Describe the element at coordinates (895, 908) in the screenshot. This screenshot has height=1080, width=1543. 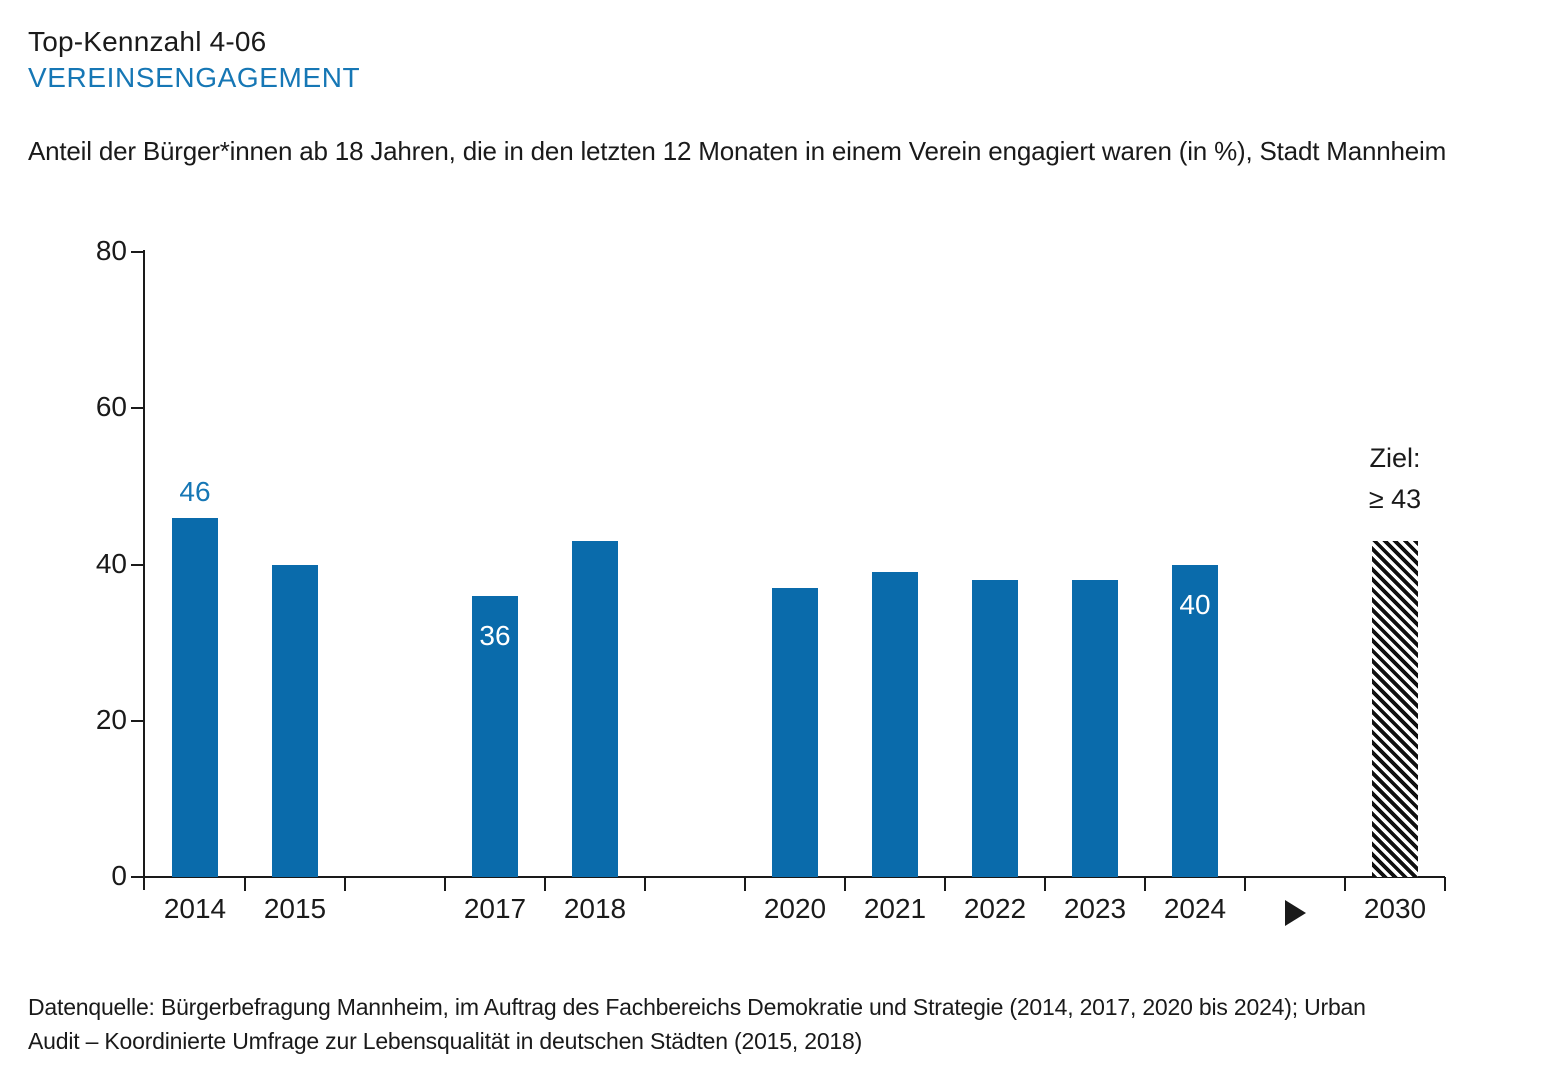
I see `x-tick-label-2021: 2021` at that location.